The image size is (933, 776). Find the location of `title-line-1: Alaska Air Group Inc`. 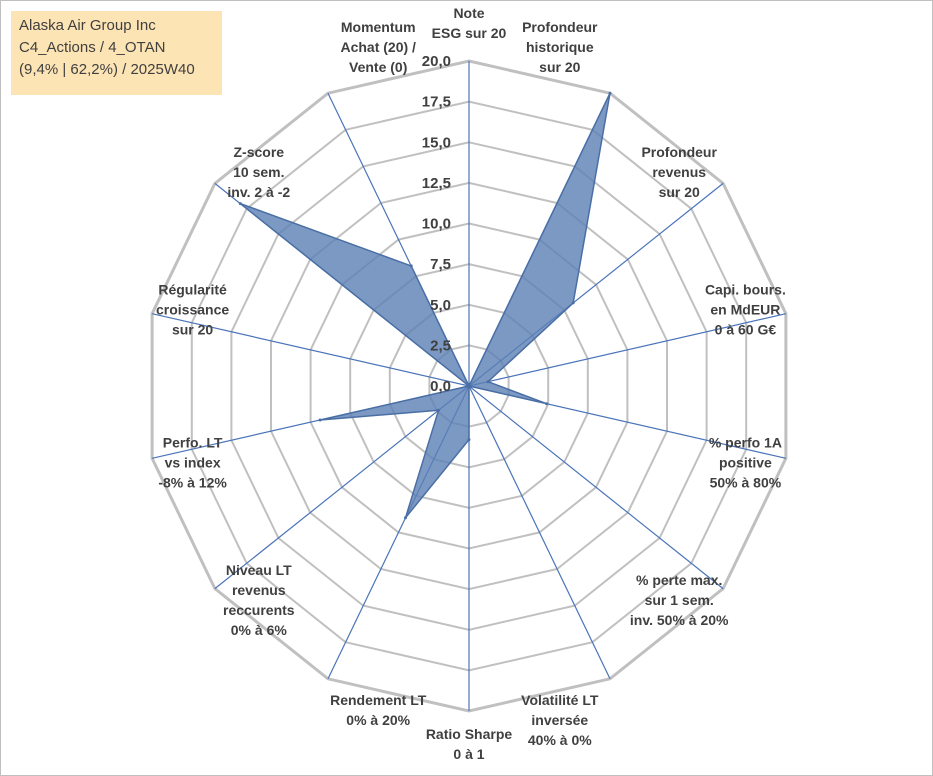

title-line-1: Alaska Air Group Inc is located at coordinates (87, 25).